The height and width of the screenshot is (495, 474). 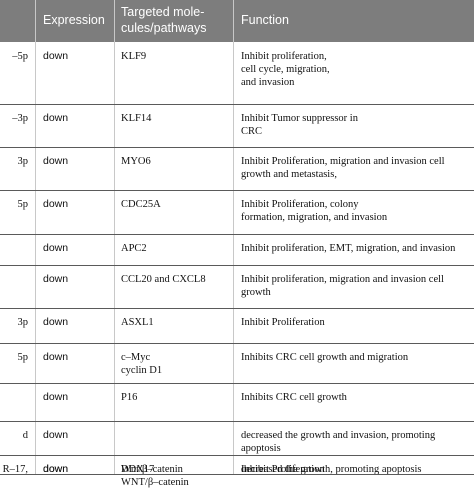 What do you see at coordinates (237, 325) in the screenshot?
I see `table-row: 3p down ASXL1 Inhibit Proliferation` at bounding box center [237, 325].